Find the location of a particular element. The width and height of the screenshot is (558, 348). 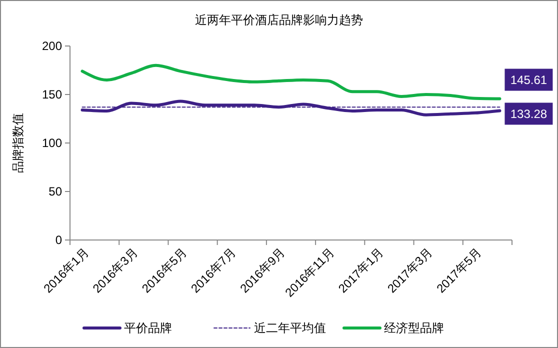

y-axis-title: 品牌指数值 is located at coordinates (18, 143).